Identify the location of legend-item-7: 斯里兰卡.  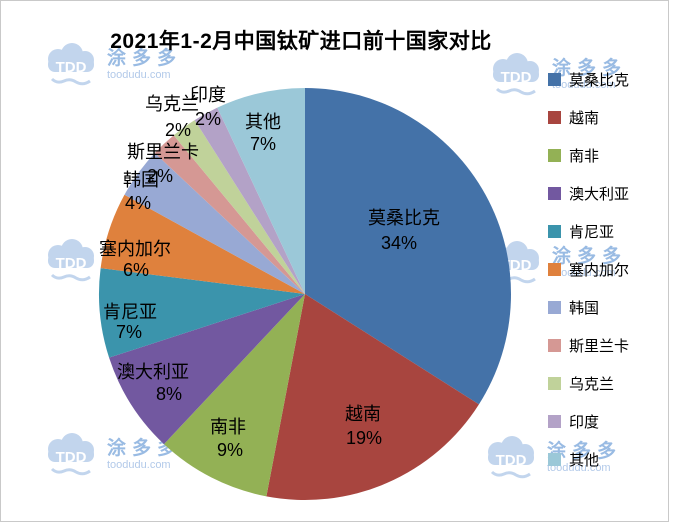
(588, 345).